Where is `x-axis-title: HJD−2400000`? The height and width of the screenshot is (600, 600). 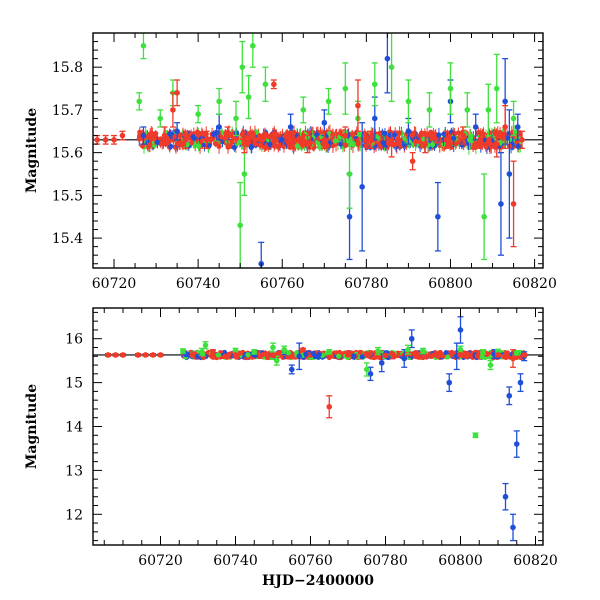 x-axis-title: HJD−2400000 is located at coordinates (318, 581).